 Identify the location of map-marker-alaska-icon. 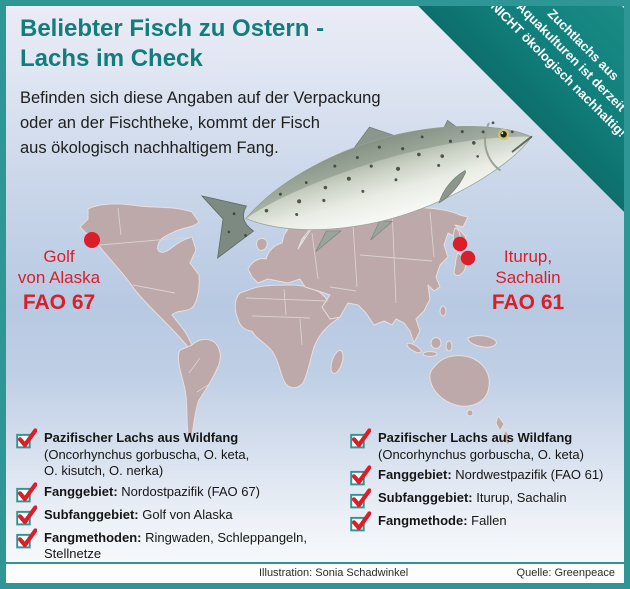
(92, 240).